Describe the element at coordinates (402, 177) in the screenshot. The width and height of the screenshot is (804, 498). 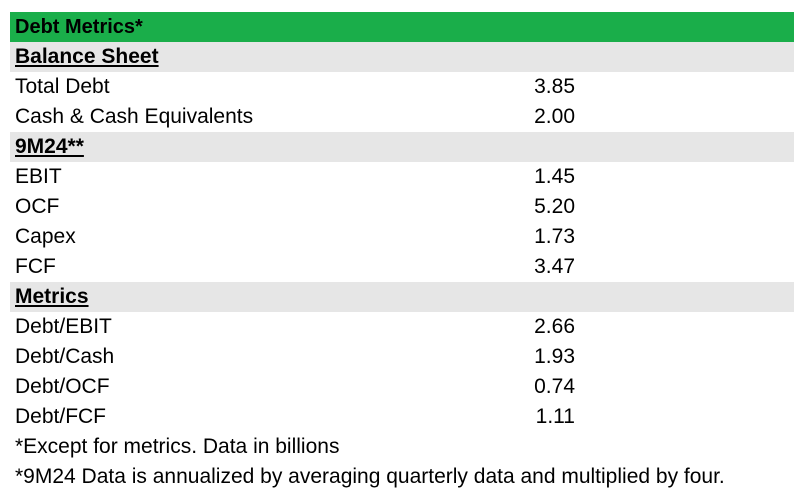
I see `table-row: EBIT 1.45` at that location.